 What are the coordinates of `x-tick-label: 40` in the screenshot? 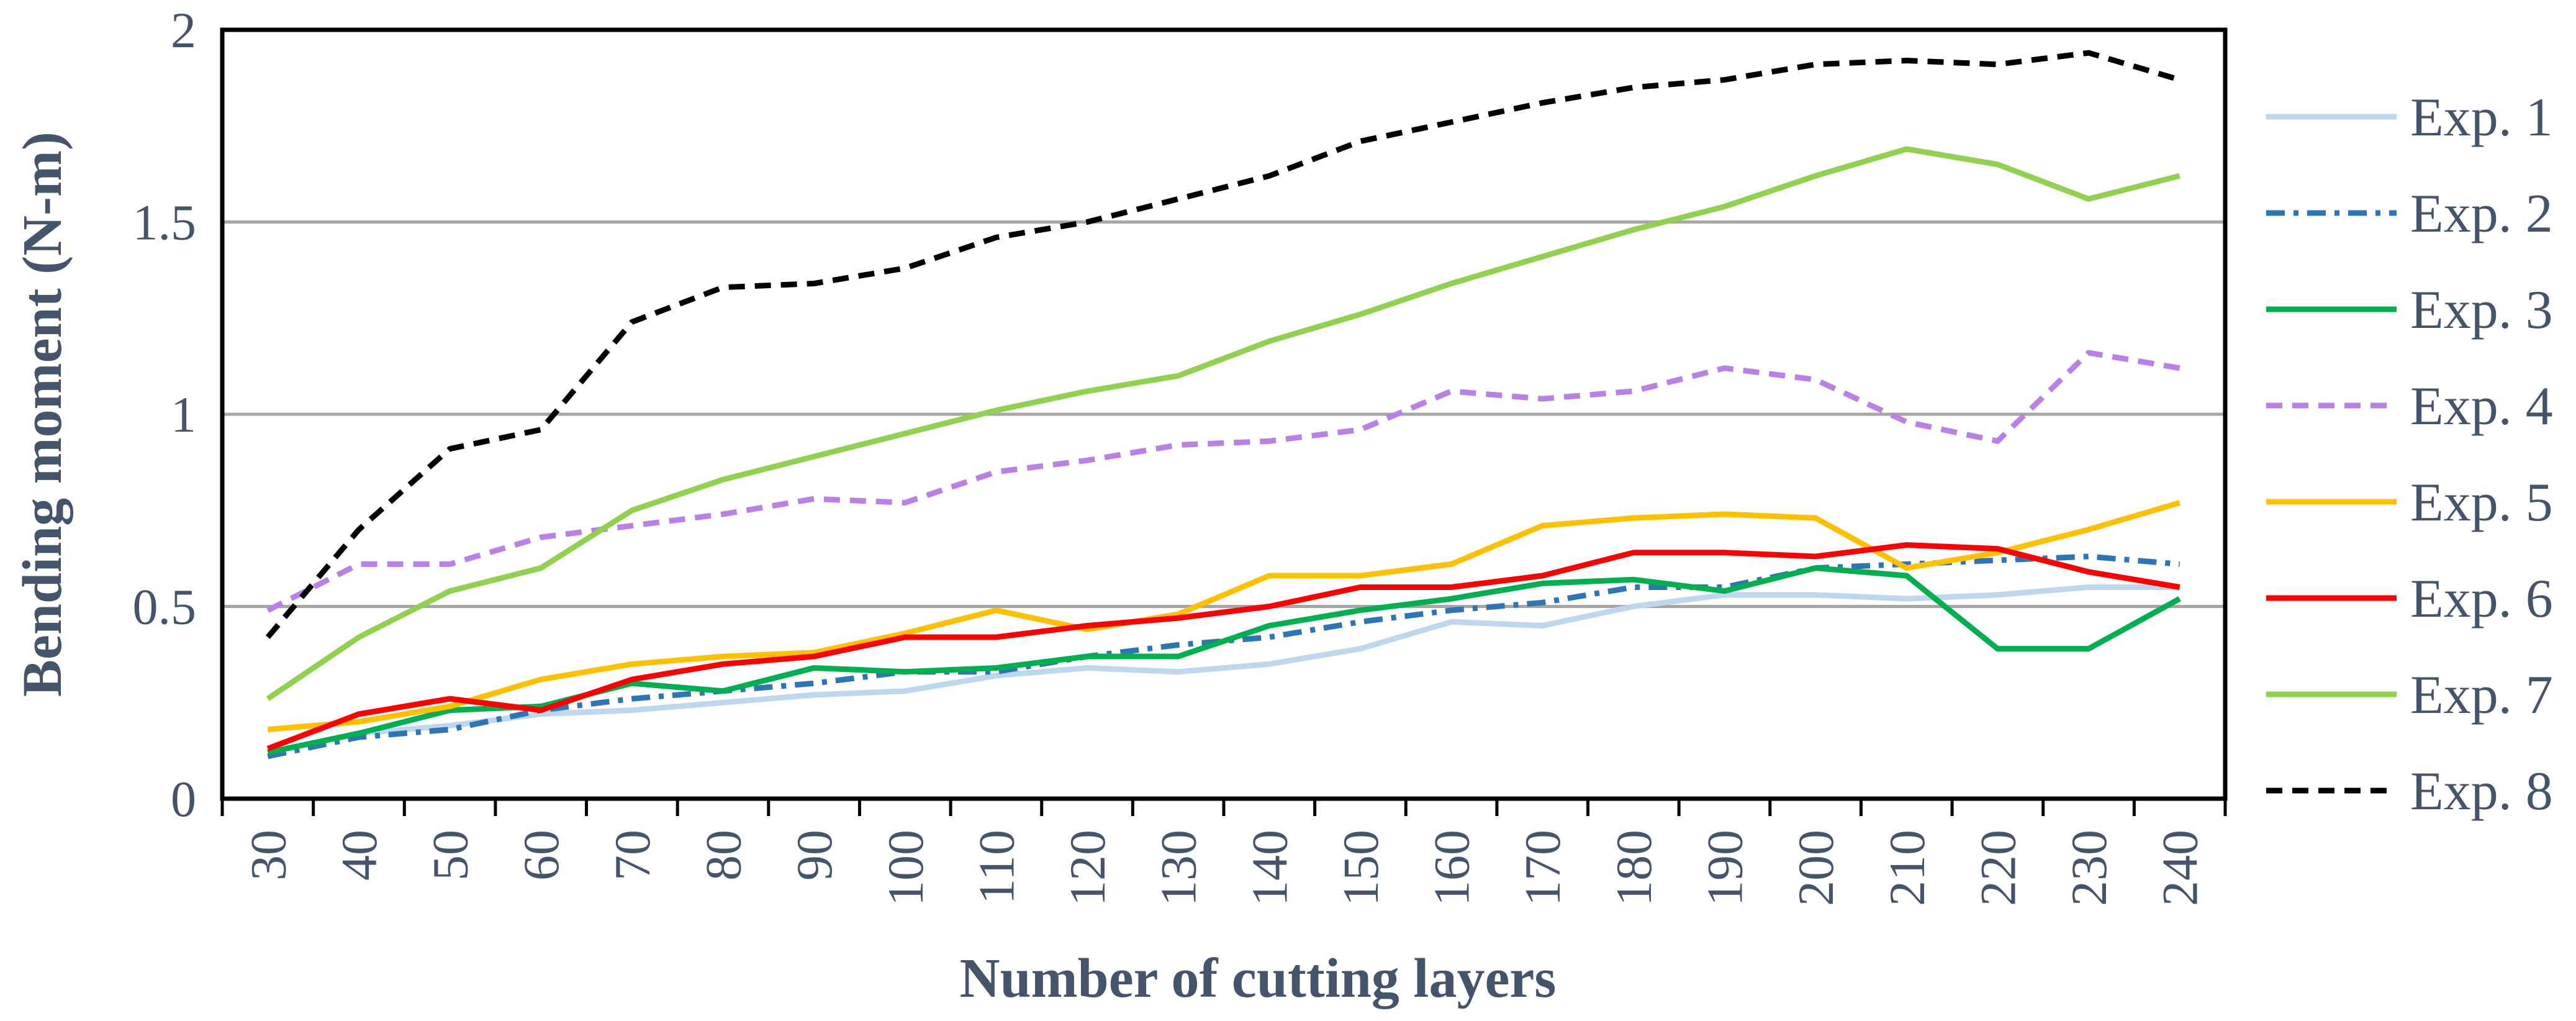 It's located at (359, 856).